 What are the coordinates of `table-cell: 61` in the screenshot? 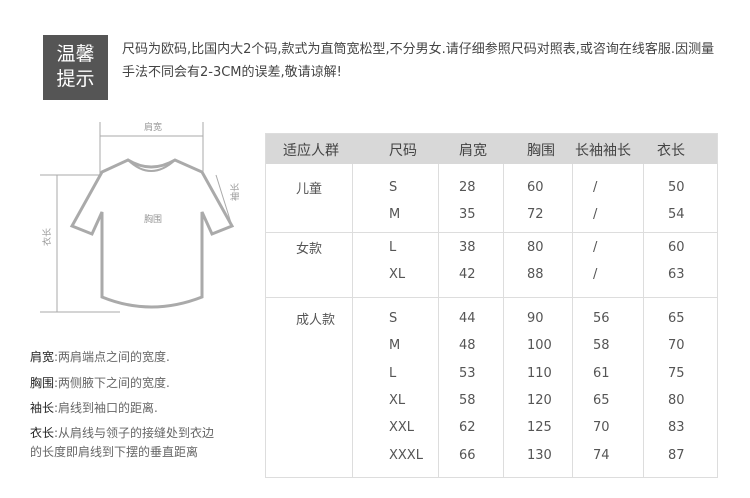 It's located at (601, 373).